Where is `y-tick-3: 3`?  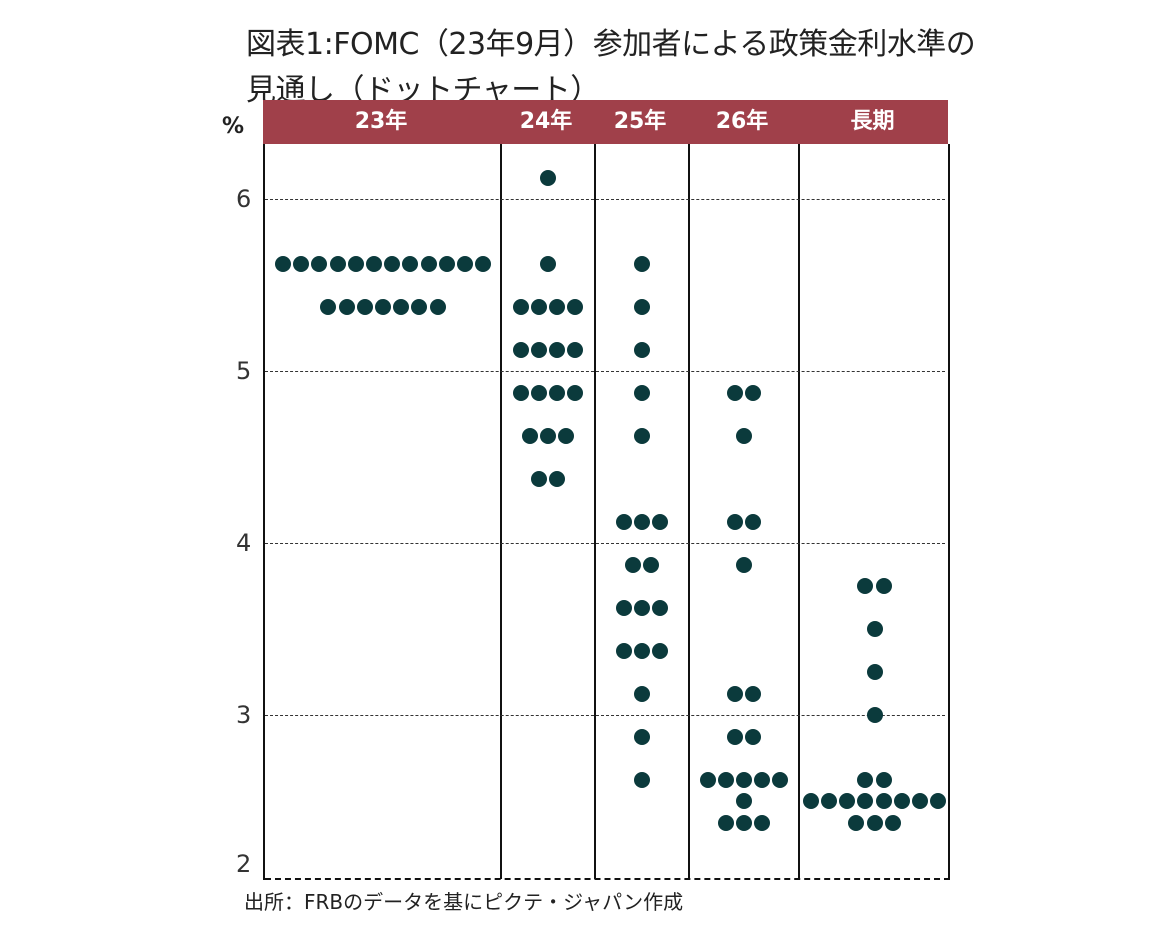
y-tick-3: 3 is located at coordinates (244, 715).